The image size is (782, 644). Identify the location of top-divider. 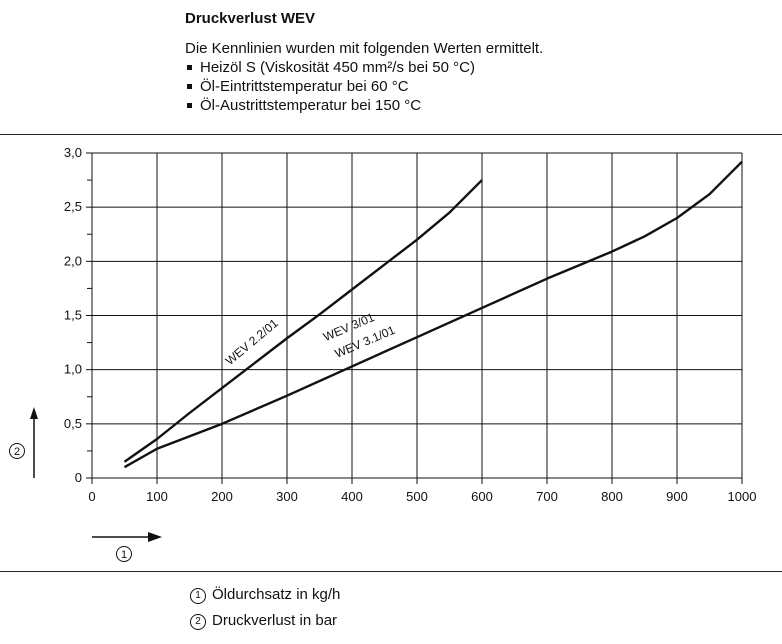
(391, 134).